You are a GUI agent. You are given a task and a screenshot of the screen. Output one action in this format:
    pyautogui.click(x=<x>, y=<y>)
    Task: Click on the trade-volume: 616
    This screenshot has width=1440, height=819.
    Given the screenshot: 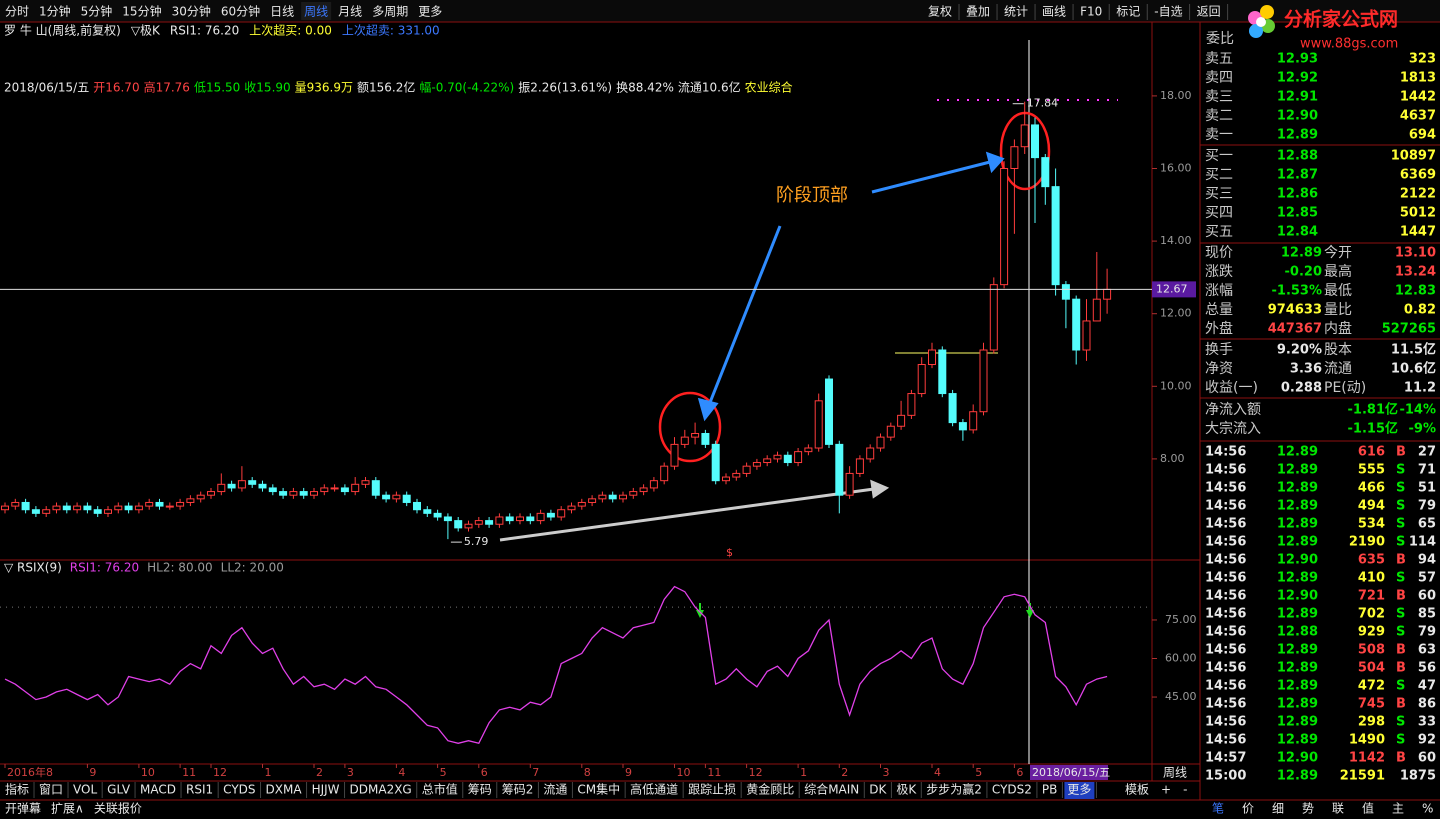 What is the action you would take?
    pyautogui.click(x=1371, y=452)
    